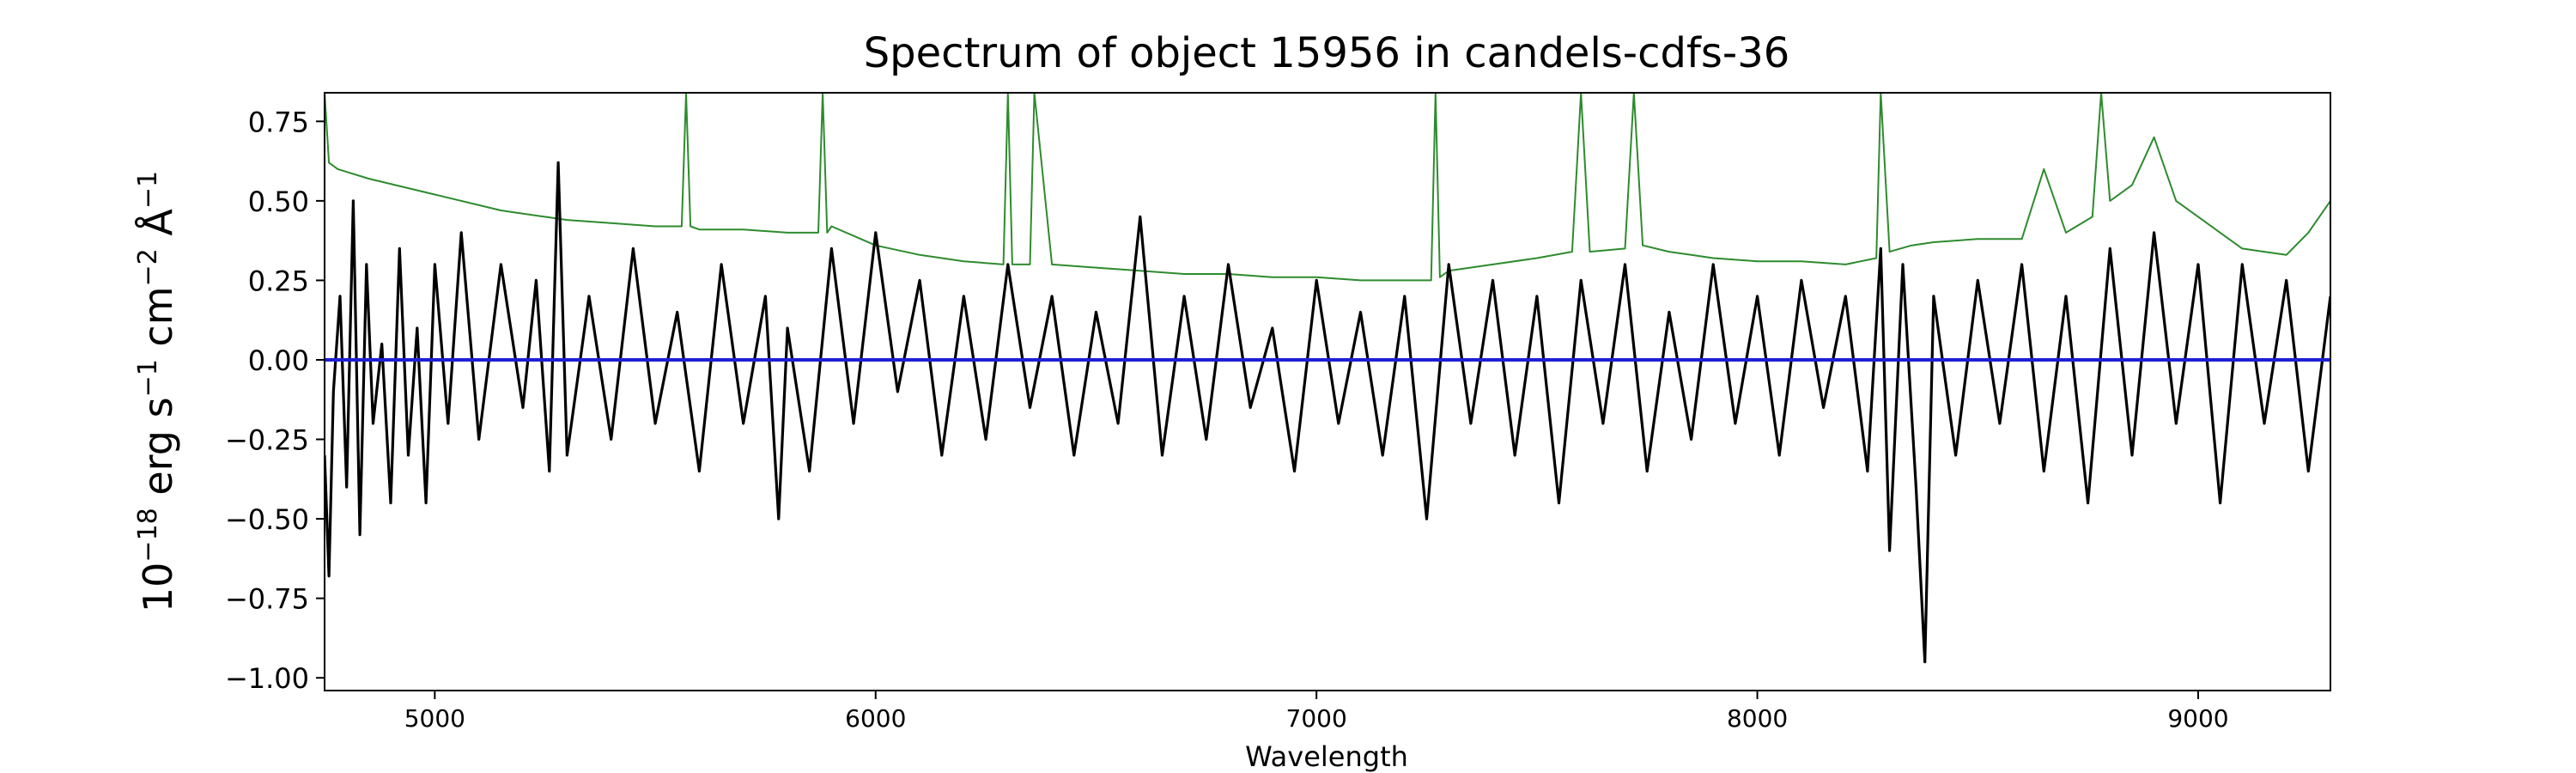 The width and height of the screenshot is (2576, 773). Describe the element at coordinates (148, 267) in the screenshot. I see `y-label-exp3: −2` at that location.